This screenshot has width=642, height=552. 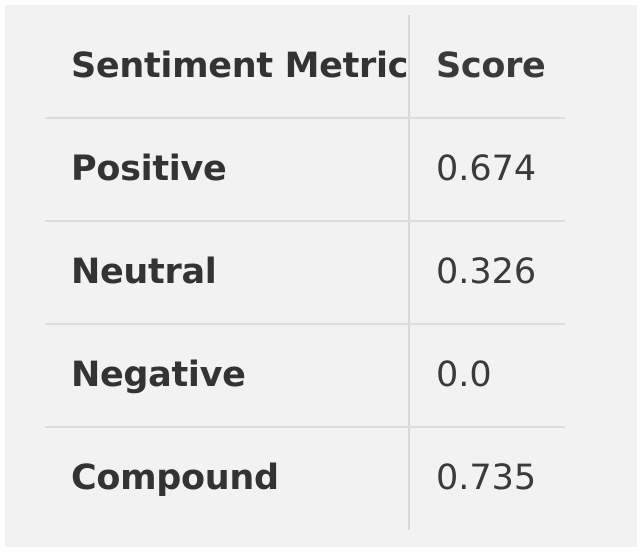 What do you see at coordinates (149, 169) in the screenshot?
I see `metric-cell: Positive` at bounding box center [149, 169].